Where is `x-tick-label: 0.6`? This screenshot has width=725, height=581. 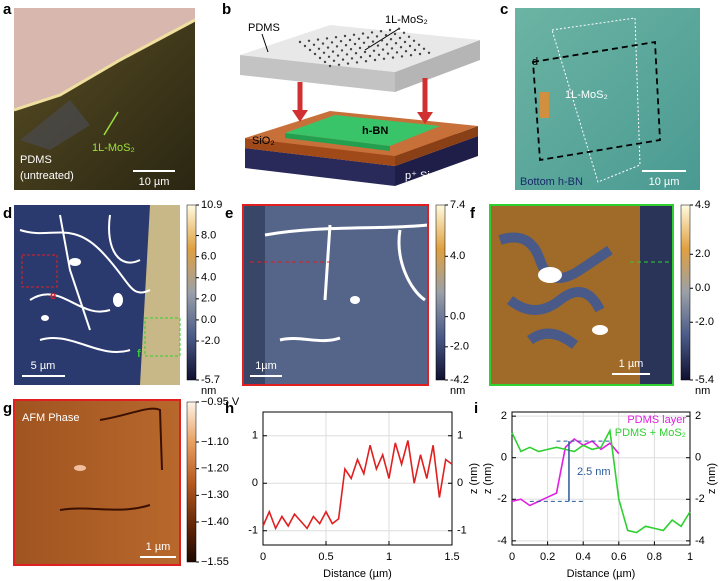 x-tick-label: 0.6 is located at coordinates (618, 557).